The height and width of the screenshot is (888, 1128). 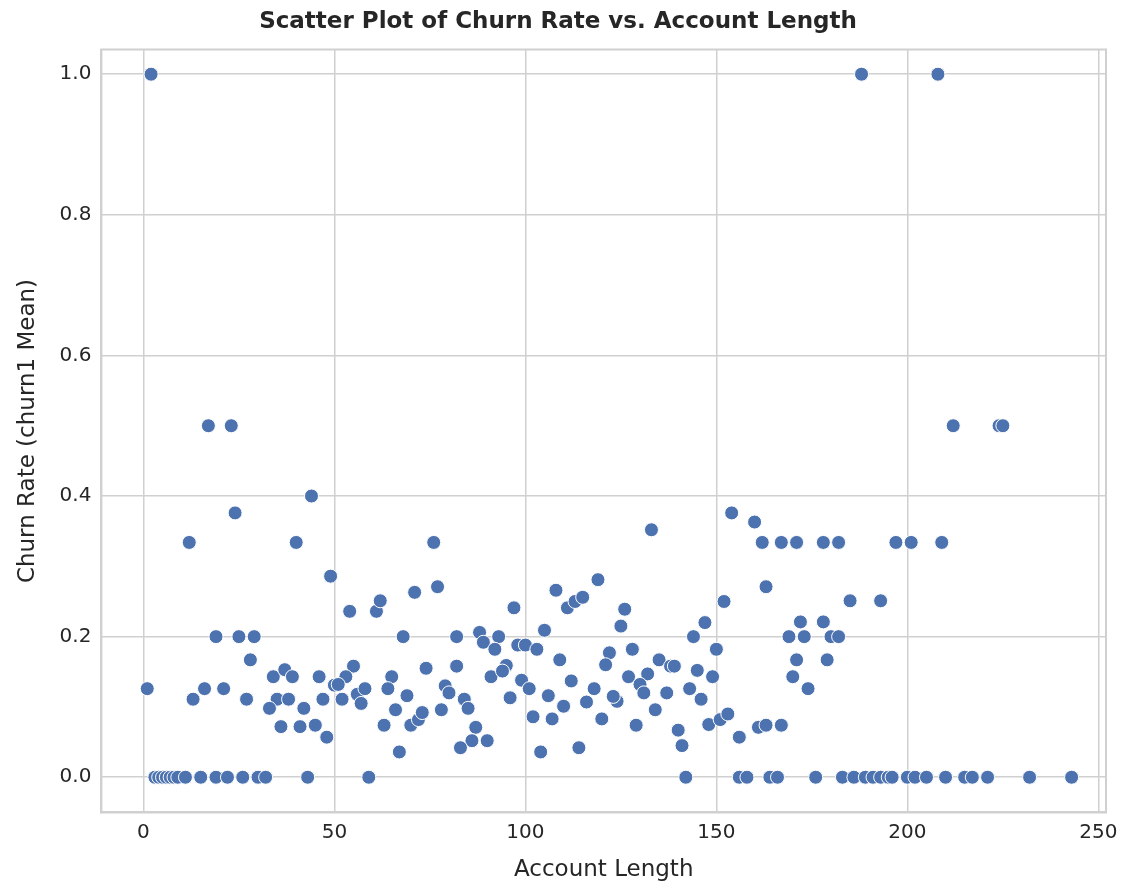 I want to click on y-tick-label: 0.4, so click(x=75, y=494).